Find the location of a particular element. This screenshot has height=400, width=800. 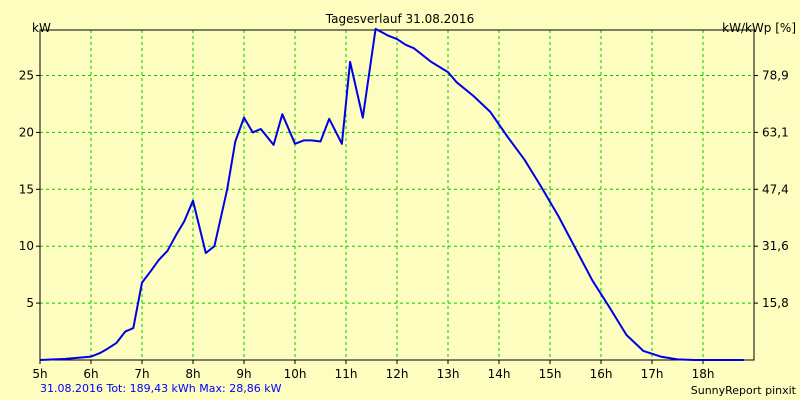

y-axis-left-ticks: 5 10 15 20 25 is located at coordinates (29, 189).